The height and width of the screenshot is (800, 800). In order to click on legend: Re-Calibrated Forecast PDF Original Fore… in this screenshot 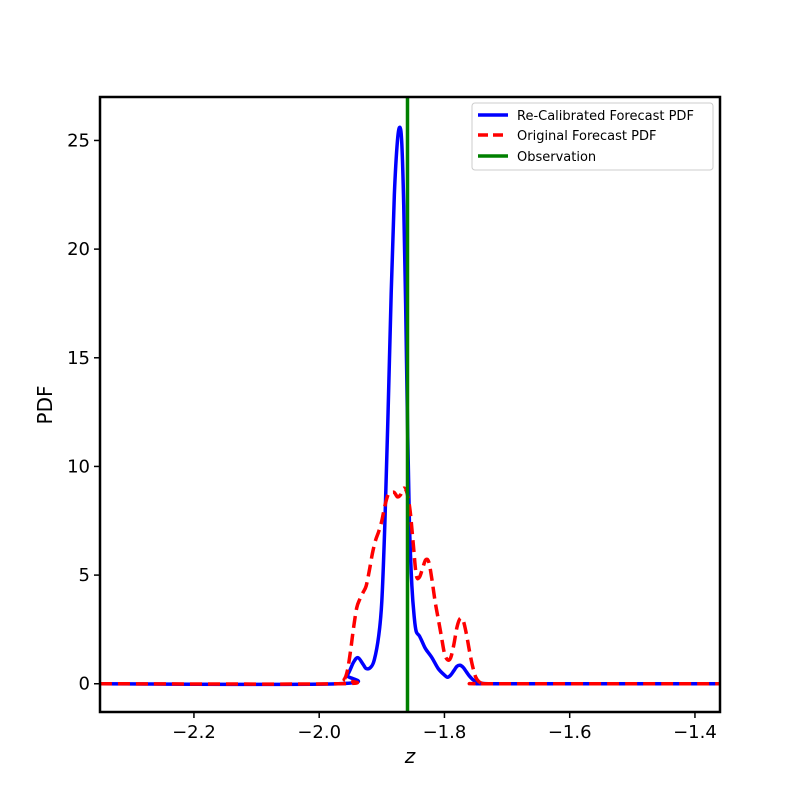, I will do `click(592, 136)`.